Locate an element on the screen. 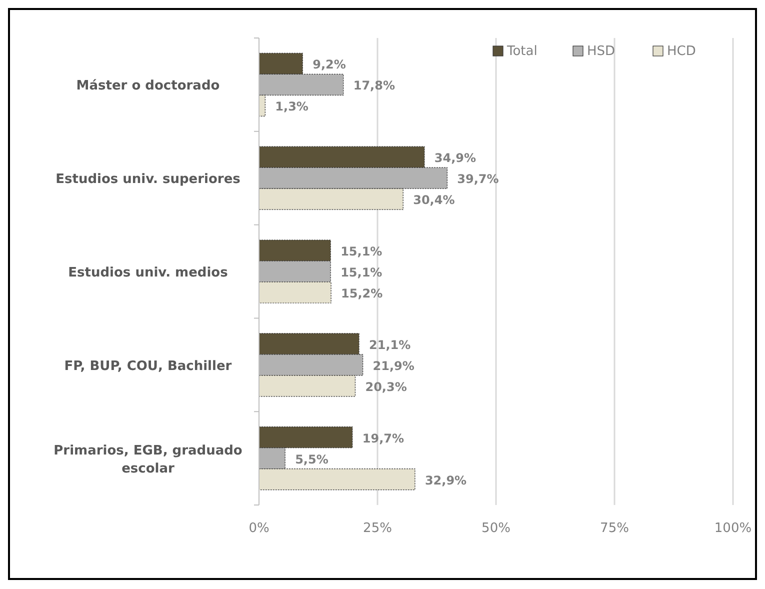 Image resolution: width=765 pixels, height=589 pixels. y-tick-label: Estudios univ. superiores is located at coordinates (148, 180).